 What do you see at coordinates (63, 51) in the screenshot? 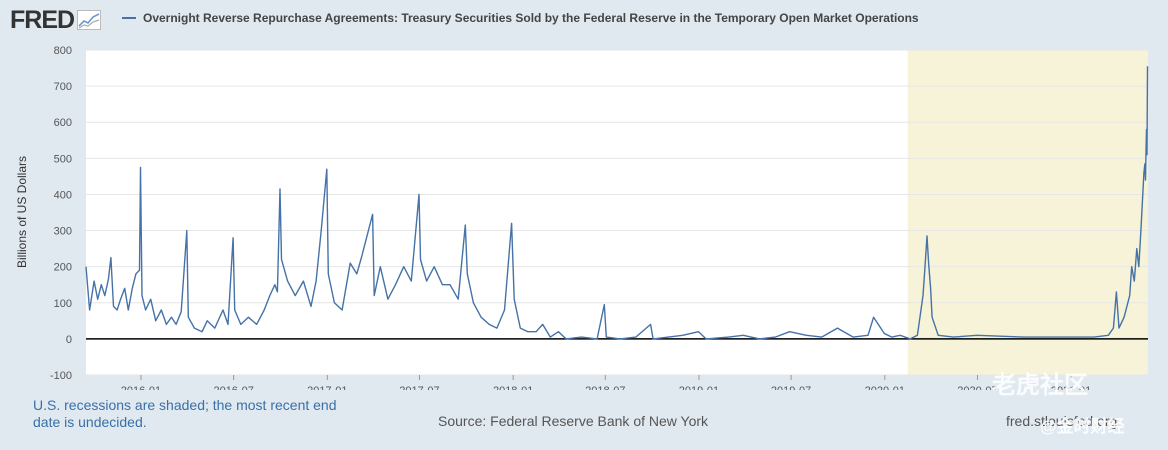
I see `y-tick-label: 800` at bounding box center [63, 51].